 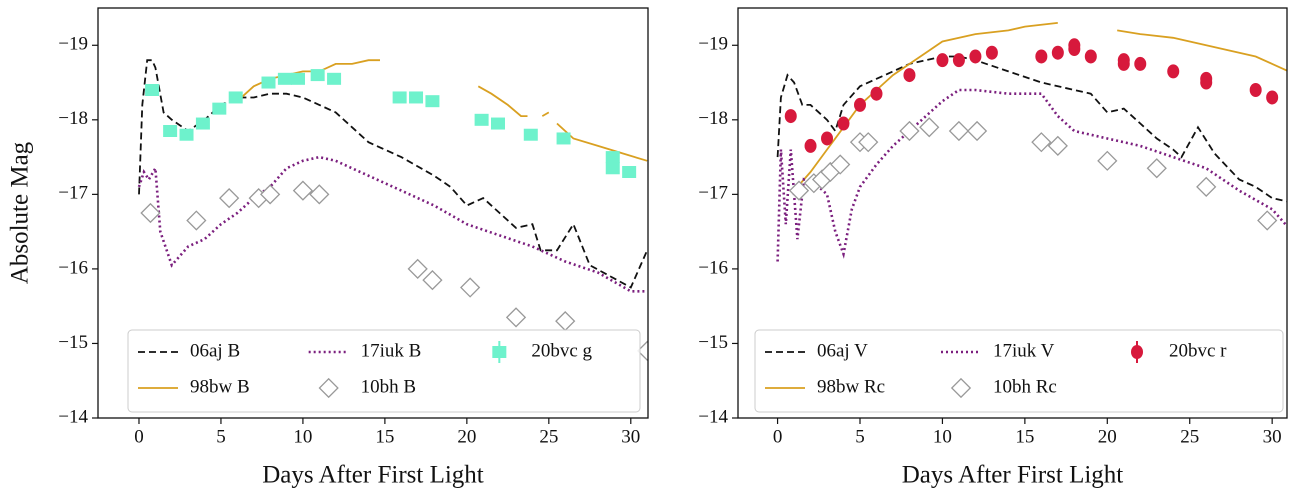 I want to click on y-tick-label: −15, so click(x=713, y=342).